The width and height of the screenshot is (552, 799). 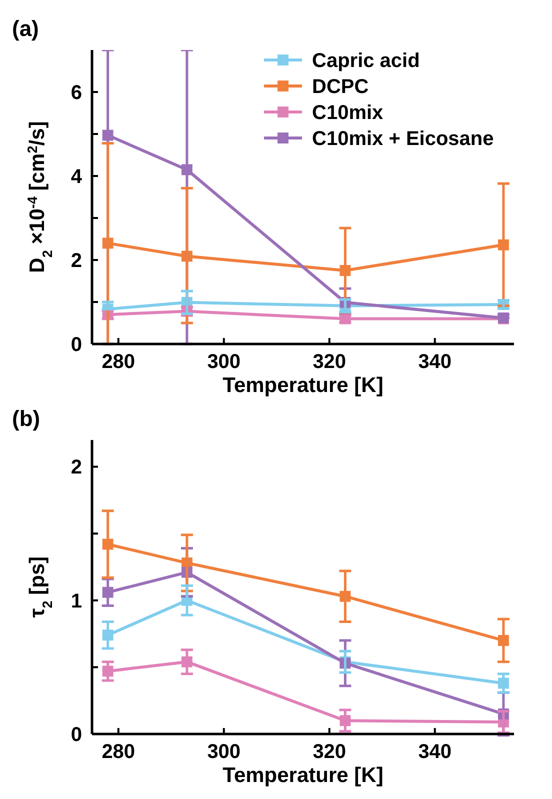 What do you see at coordinates (348, 113) in the screenshot?
I see `legend-label: C10mix` at bounding box center [348, 113].